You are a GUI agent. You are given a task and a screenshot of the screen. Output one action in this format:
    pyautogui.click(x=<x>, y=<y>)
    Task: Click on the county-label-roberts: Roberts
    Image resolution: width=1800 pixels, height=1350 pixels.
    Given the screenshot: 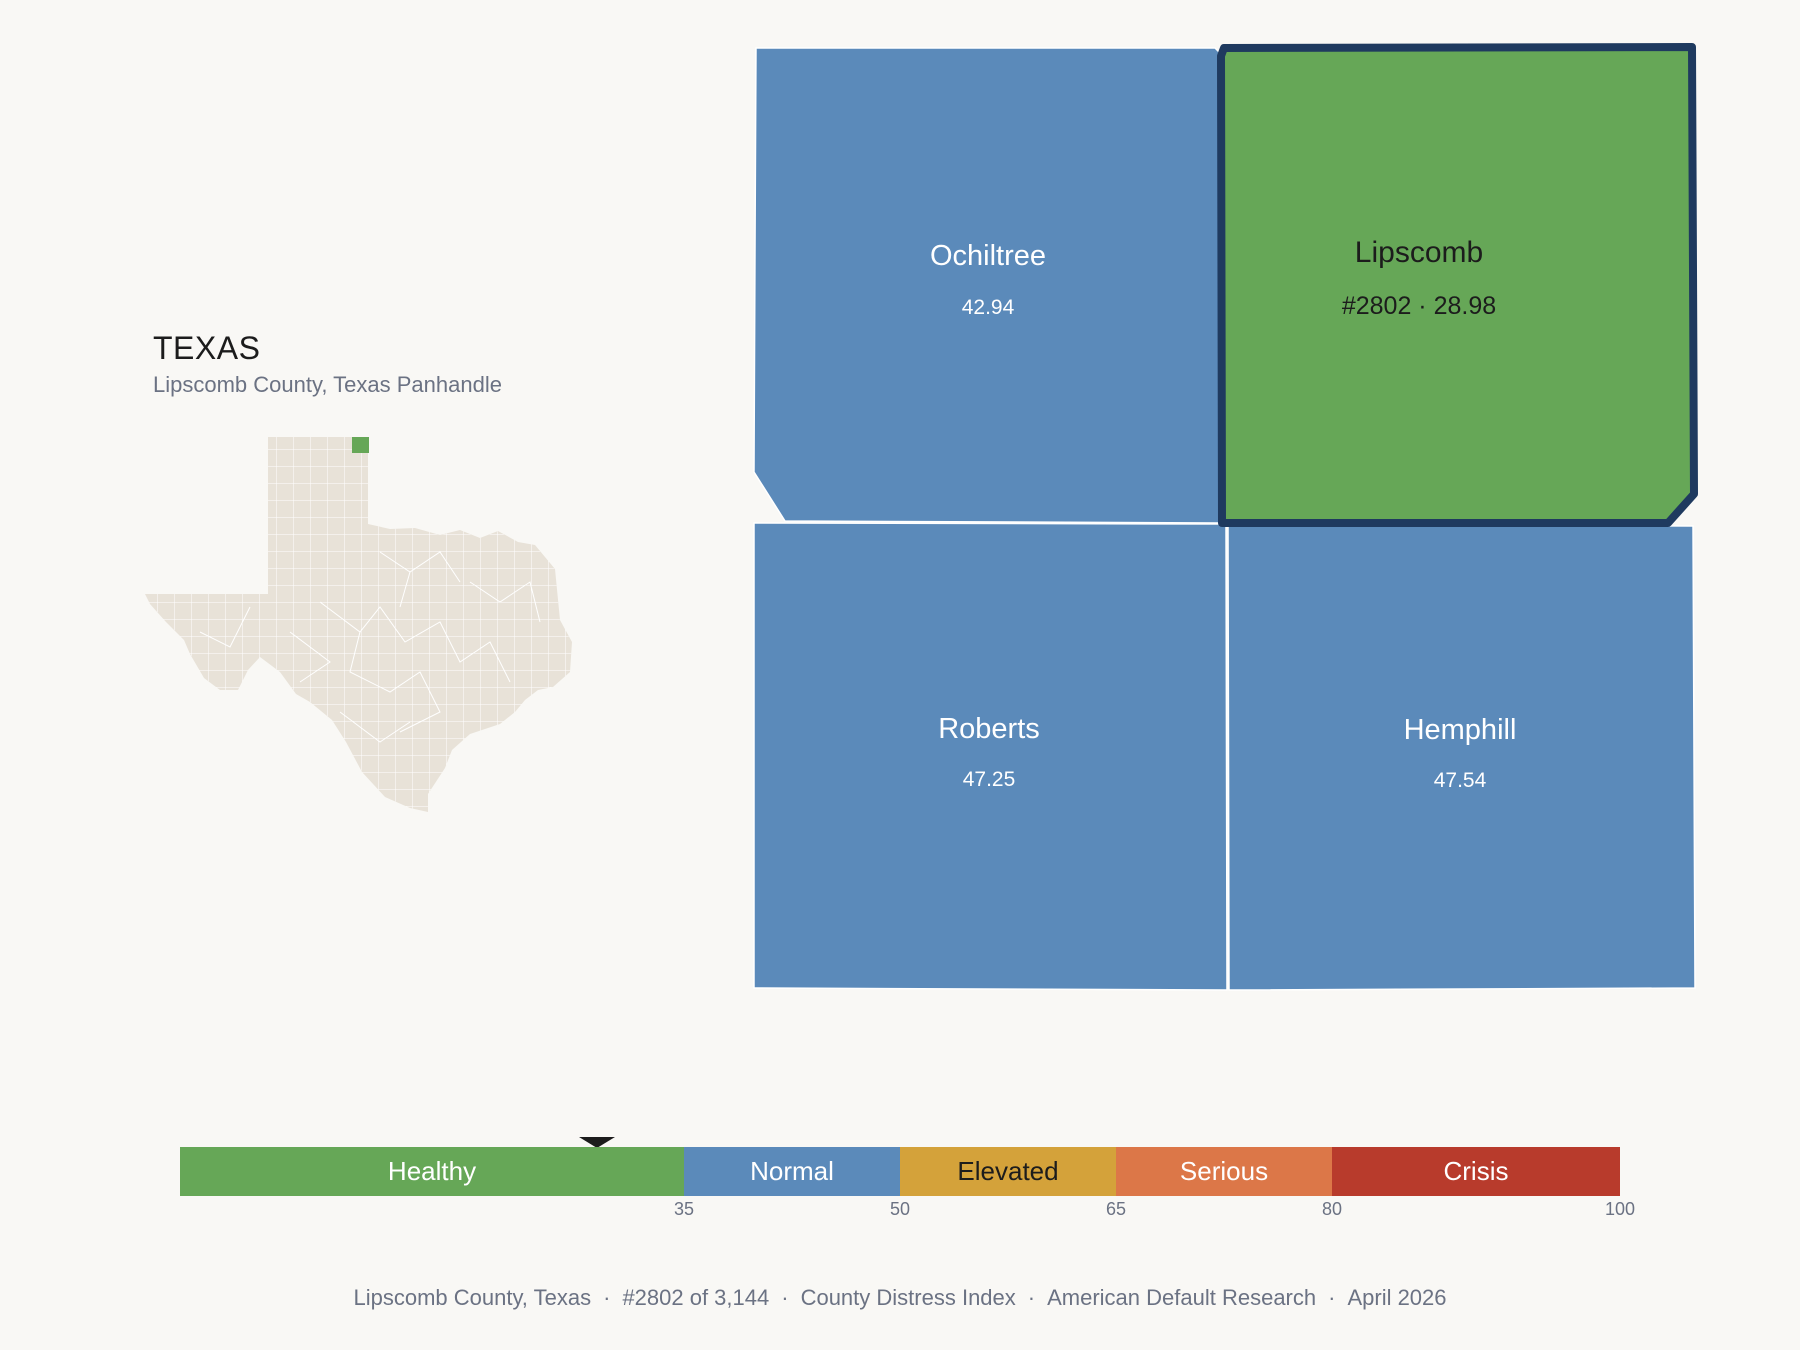 What is the action you would take?
    pyautogui.click(x=989, y=729)
    